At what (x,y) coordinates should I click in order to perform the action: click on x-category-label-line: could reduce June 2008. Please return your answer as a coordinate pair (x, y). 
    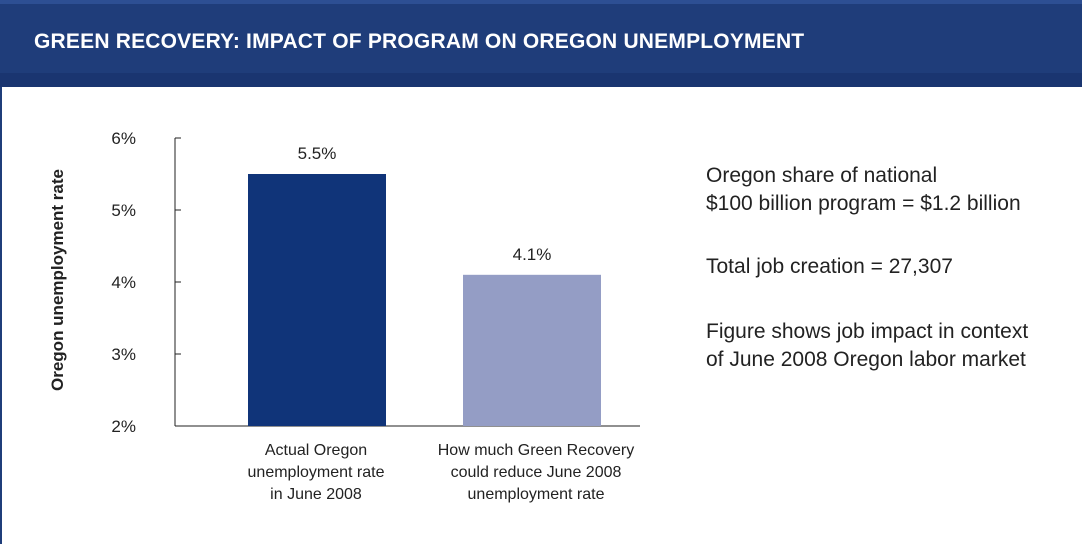
    Looking at the image, I should click on (536, 472).